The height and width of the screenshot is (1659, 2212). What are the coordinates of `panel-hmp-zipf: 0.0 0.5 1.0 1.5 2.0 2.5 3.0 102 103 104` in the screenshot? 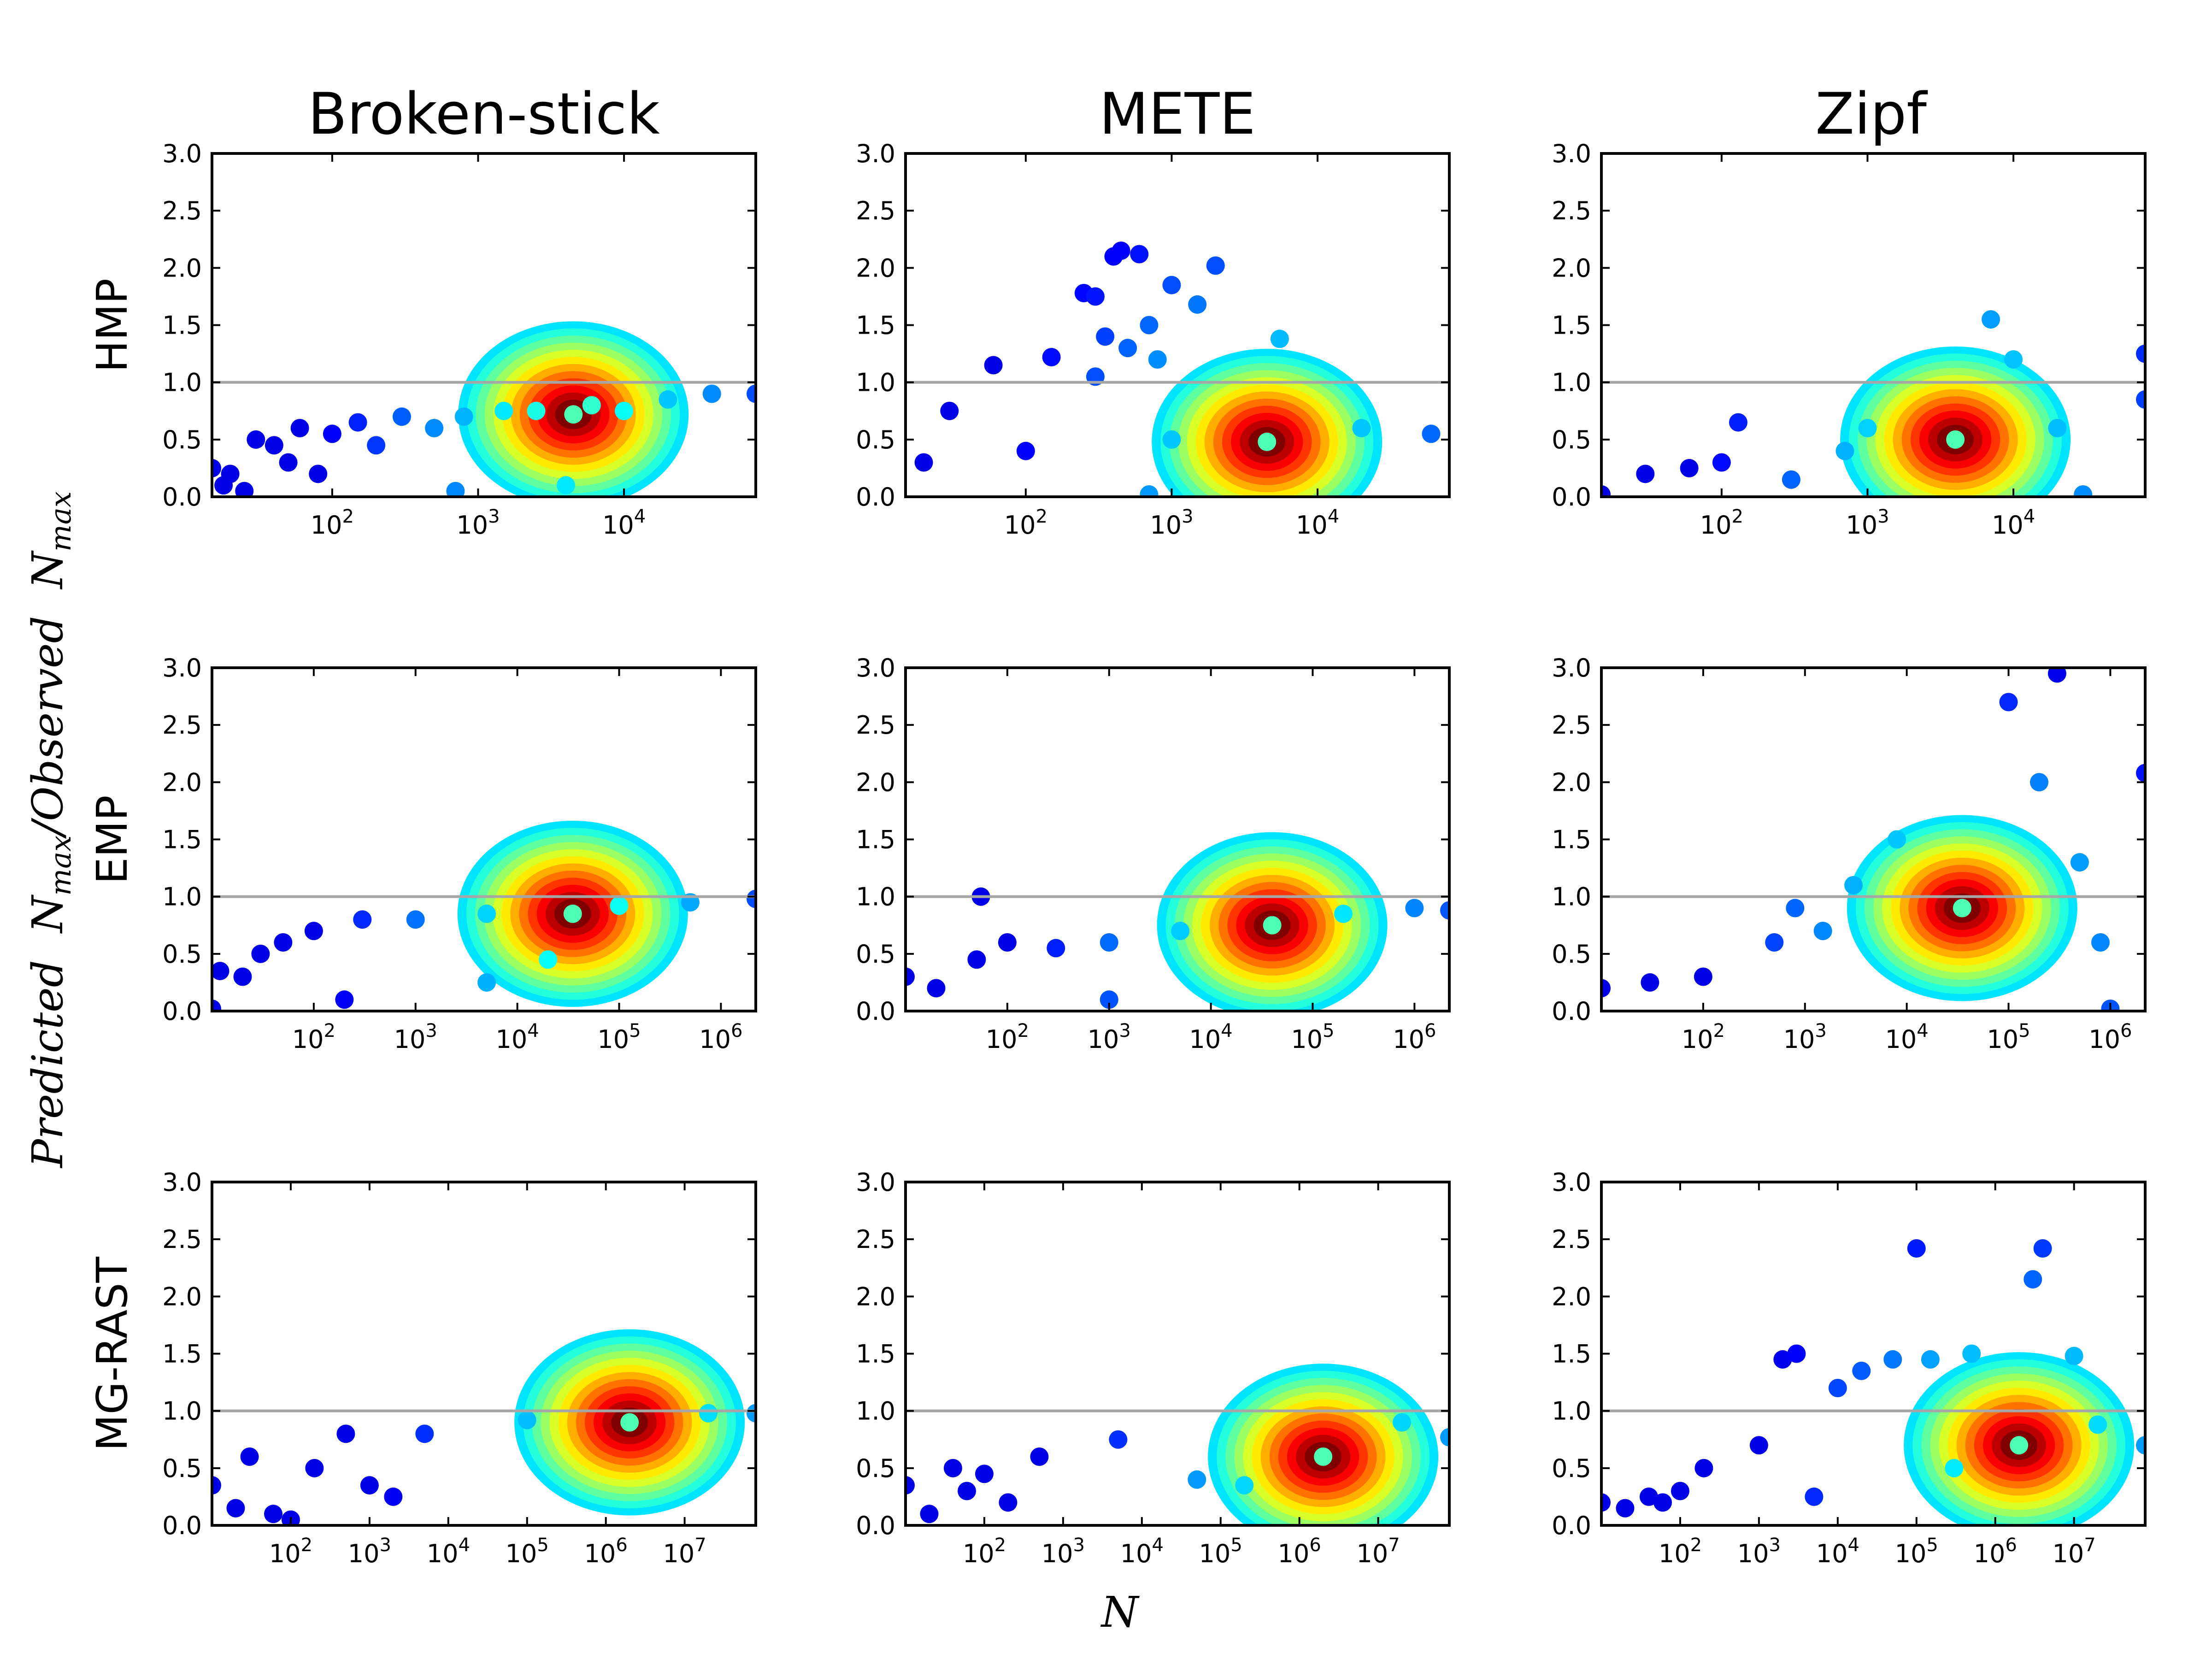 It's located at (1849, 339).